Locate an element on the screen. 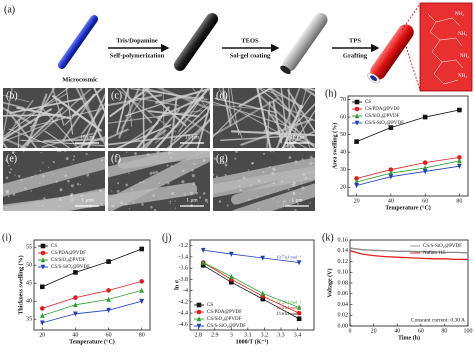 The width and height of the screenshot is (474, 355). process: Self-polymerization is located at coordinates (137, 55).